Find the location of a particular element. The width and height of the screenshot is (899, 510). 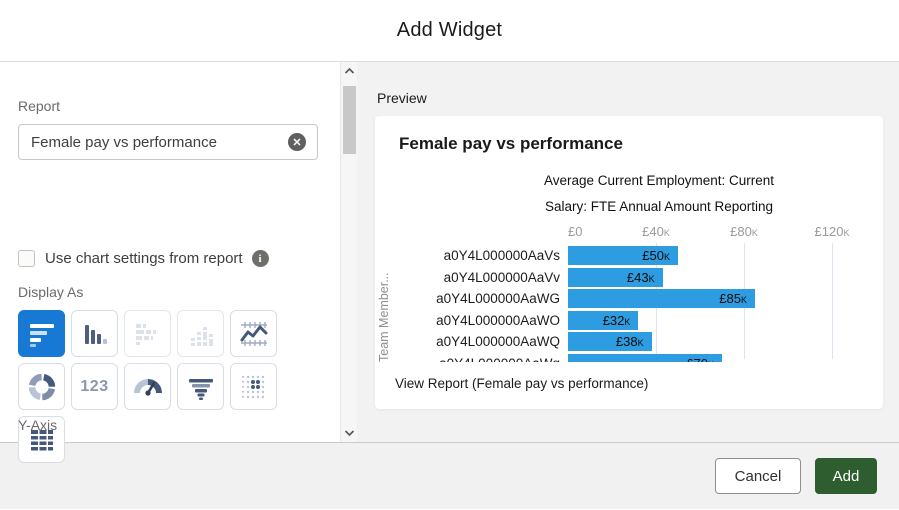

stacked-vertical-bar-icon is located at coordinates (201, 336).